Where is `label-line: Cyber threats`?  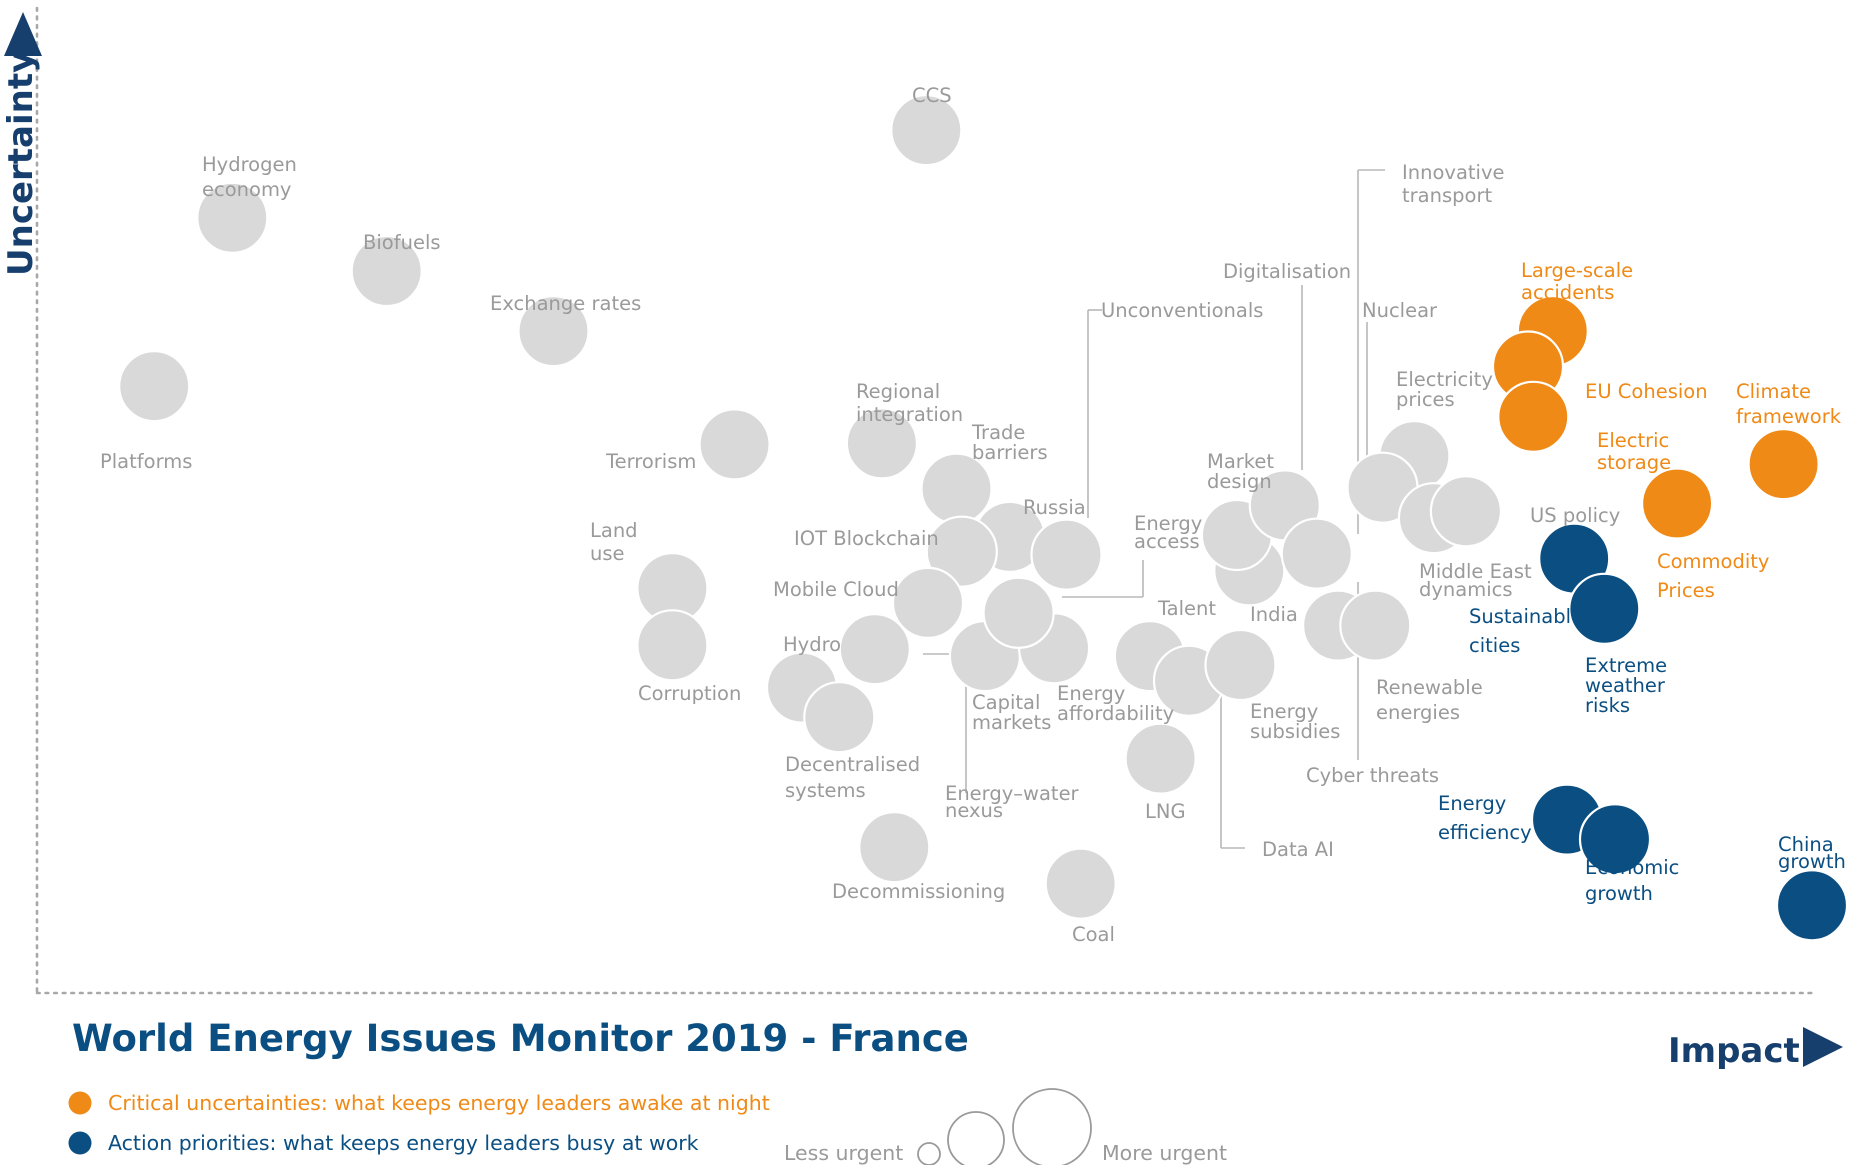
label-line: Cyber threats is located at coordinates (1372, 775).